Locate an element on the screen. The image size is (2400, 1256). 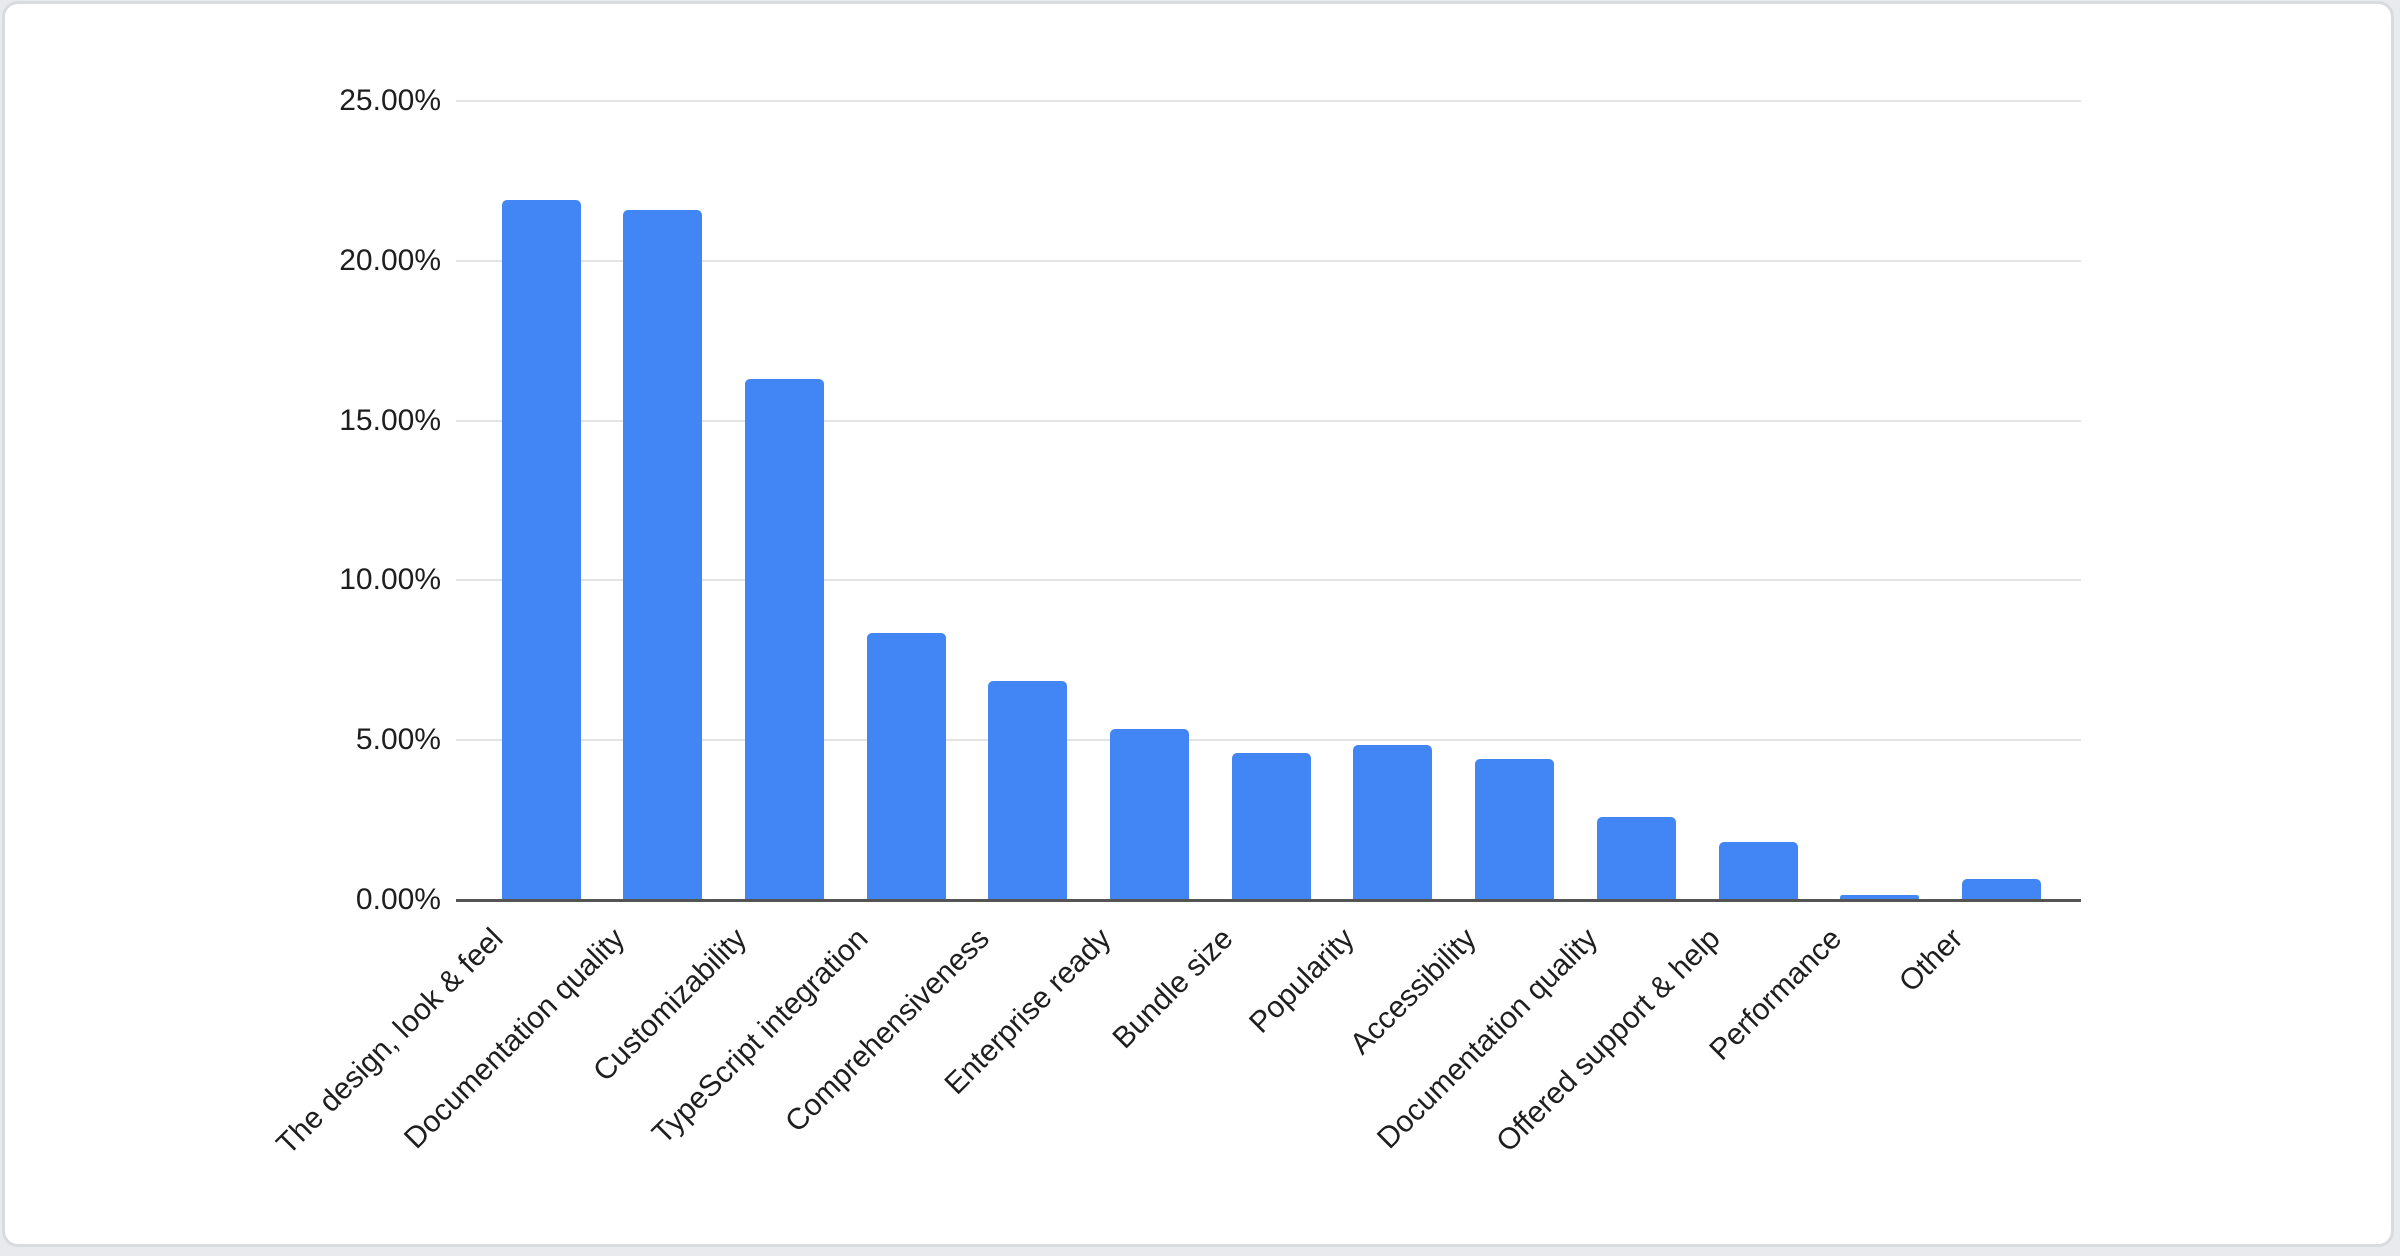
gridline-20.00% is located at coordinates (1268, 260).